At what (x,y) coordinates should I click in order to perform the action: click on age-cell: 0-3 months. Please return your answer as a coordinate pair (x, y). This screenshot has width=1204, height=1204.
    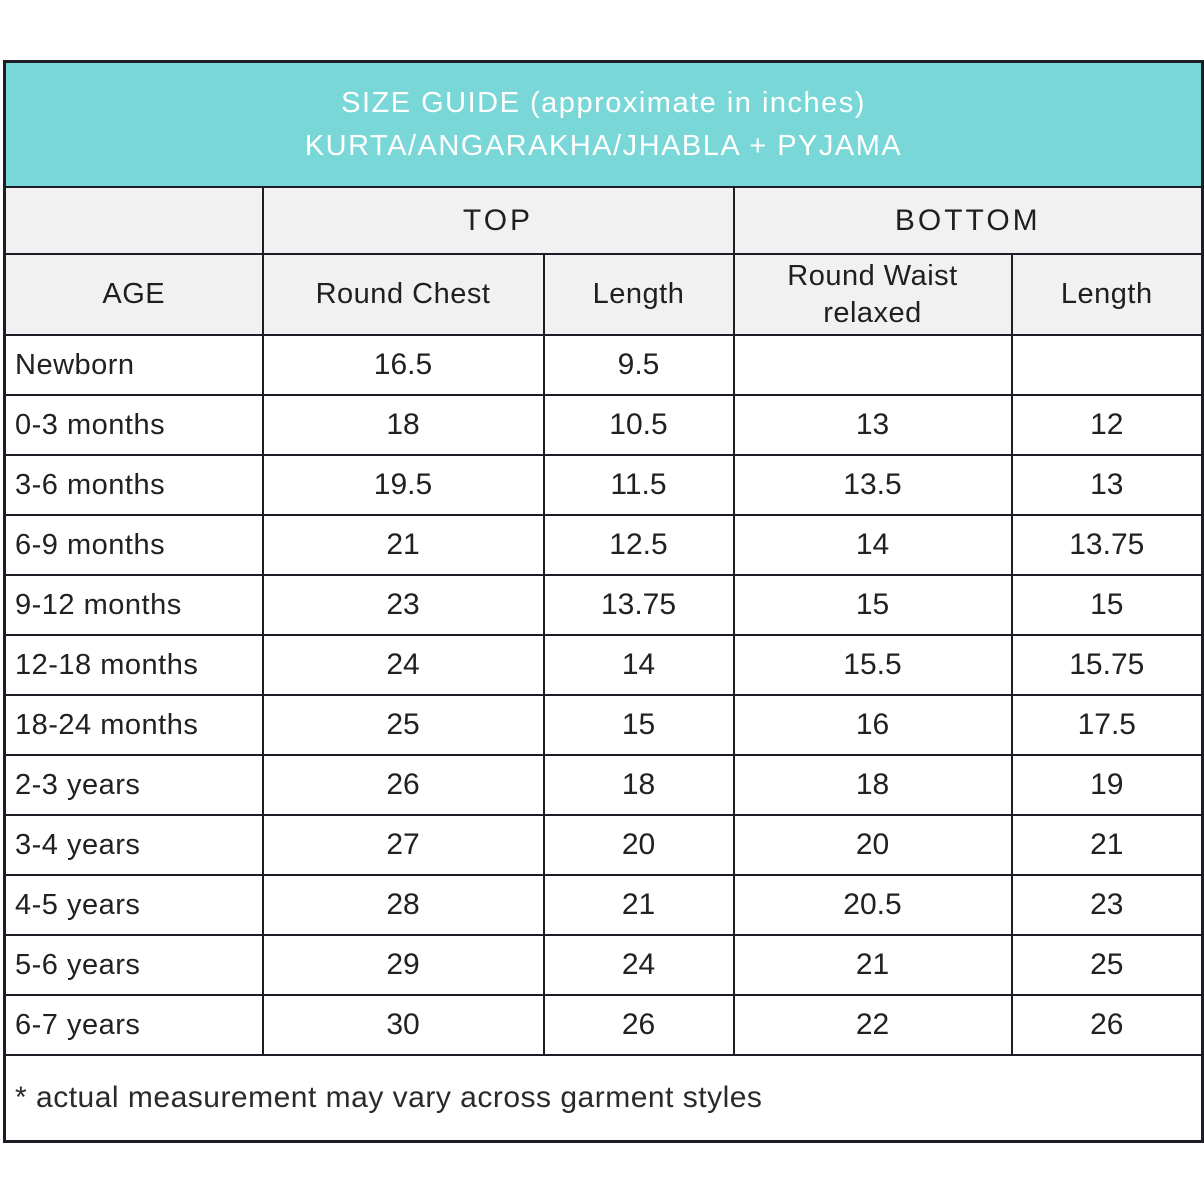
    Looking at the image, I should click on (133, 425).